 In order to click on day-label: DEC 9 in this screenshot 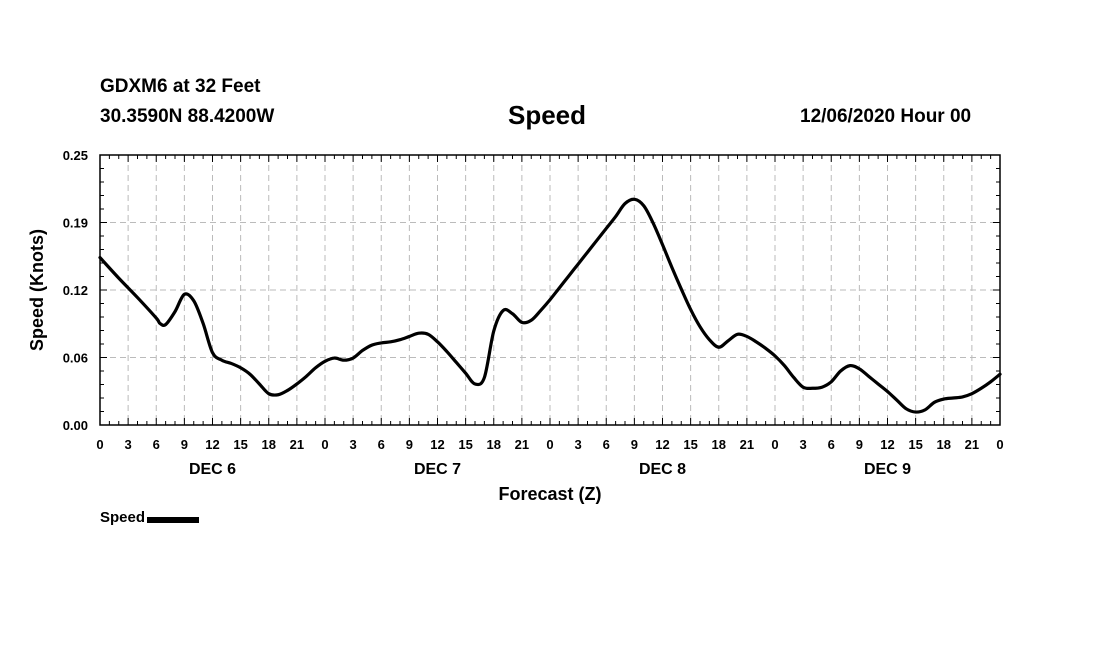, I will do `click(887, 469)`.